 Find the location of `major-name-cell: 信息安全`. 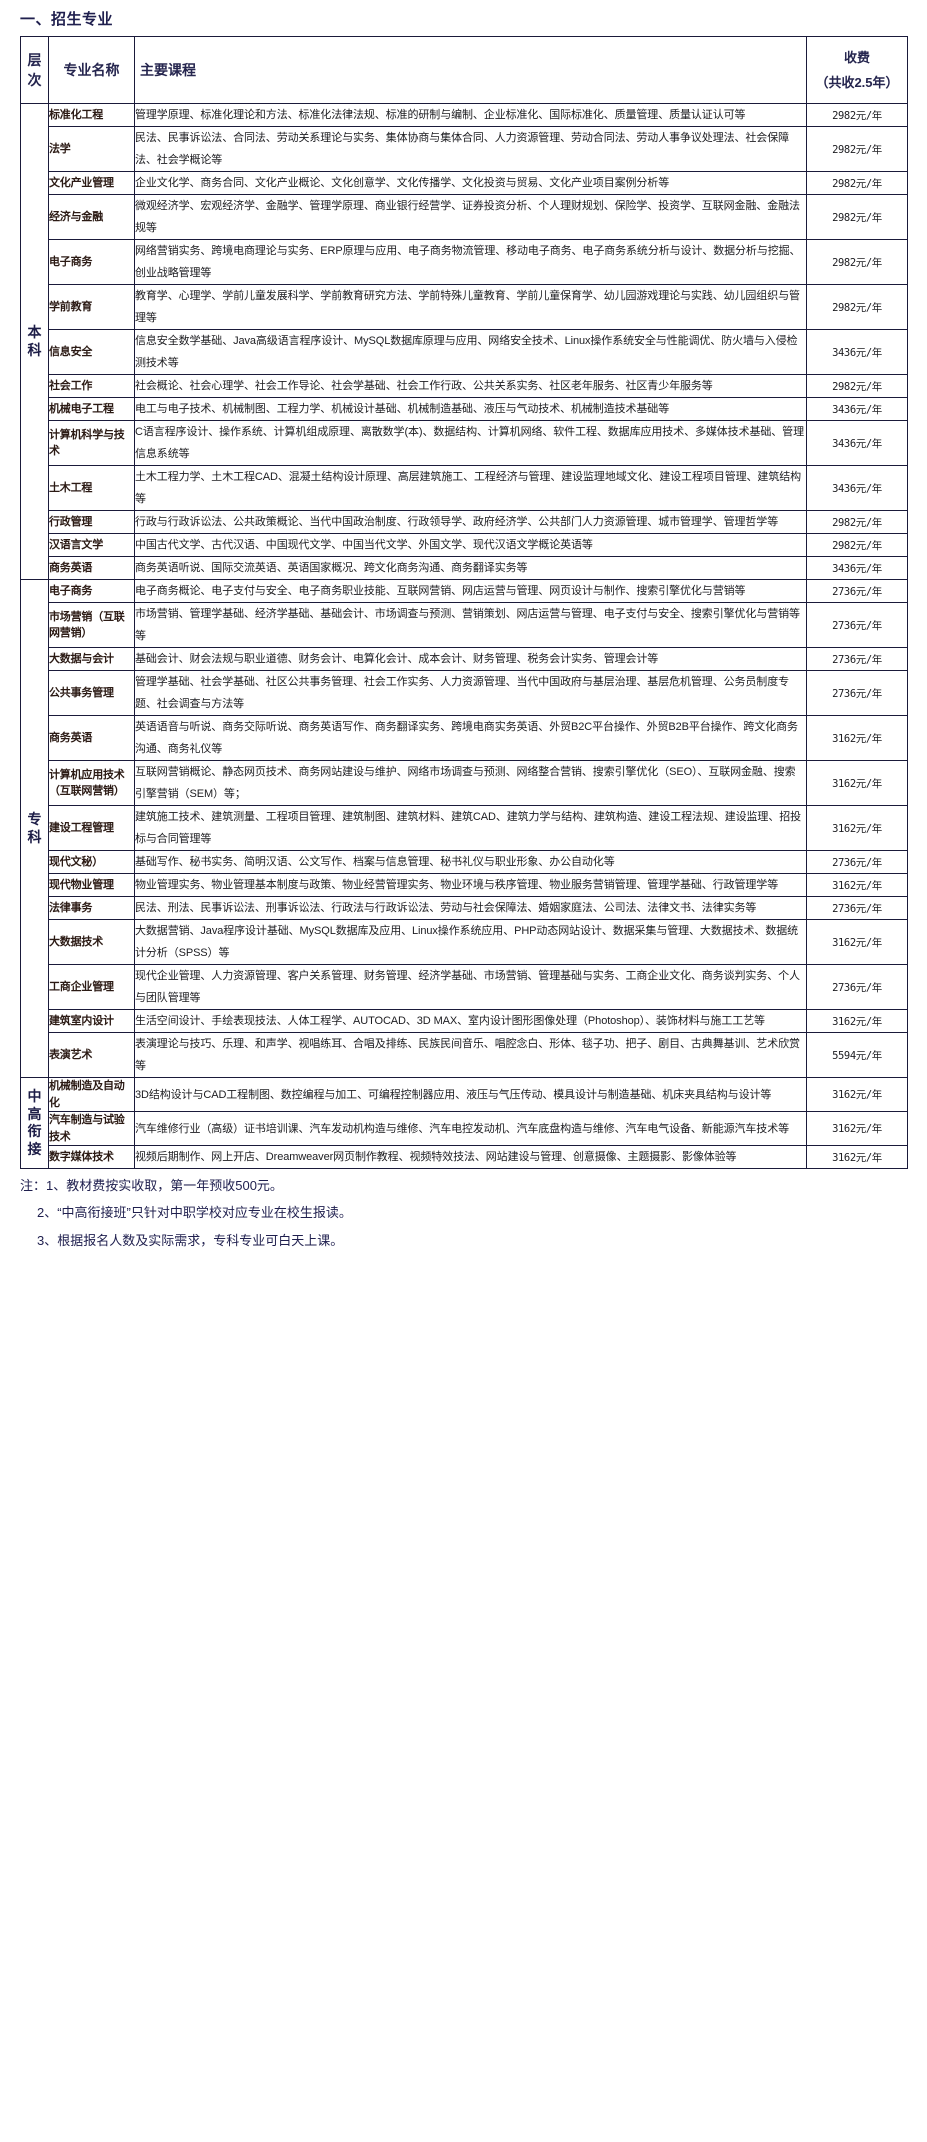

major-name-cell: 信息安全 is located at coordinates (91, 352).